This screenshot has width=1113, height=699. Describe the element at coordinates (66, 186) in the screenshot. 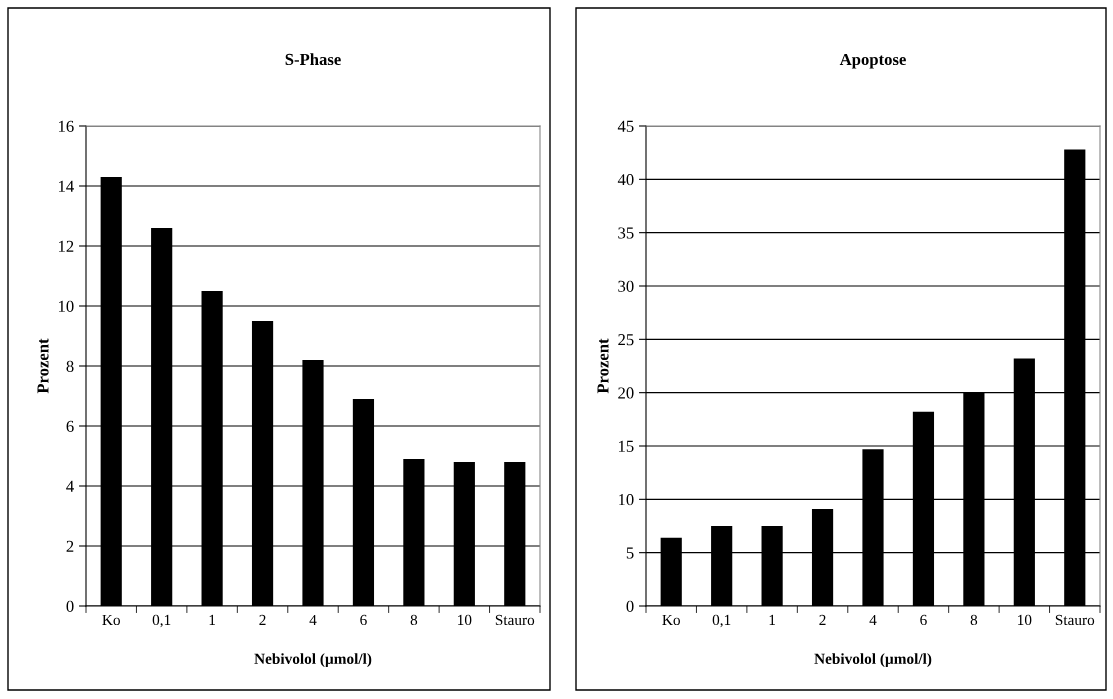

I see `y-tick-label: 14` at that location.